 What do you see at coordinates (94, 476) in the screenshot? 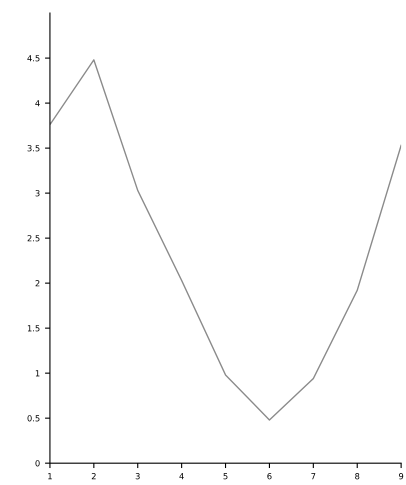
I see `x-tick-label: 2` at bounding box center [94, 476].